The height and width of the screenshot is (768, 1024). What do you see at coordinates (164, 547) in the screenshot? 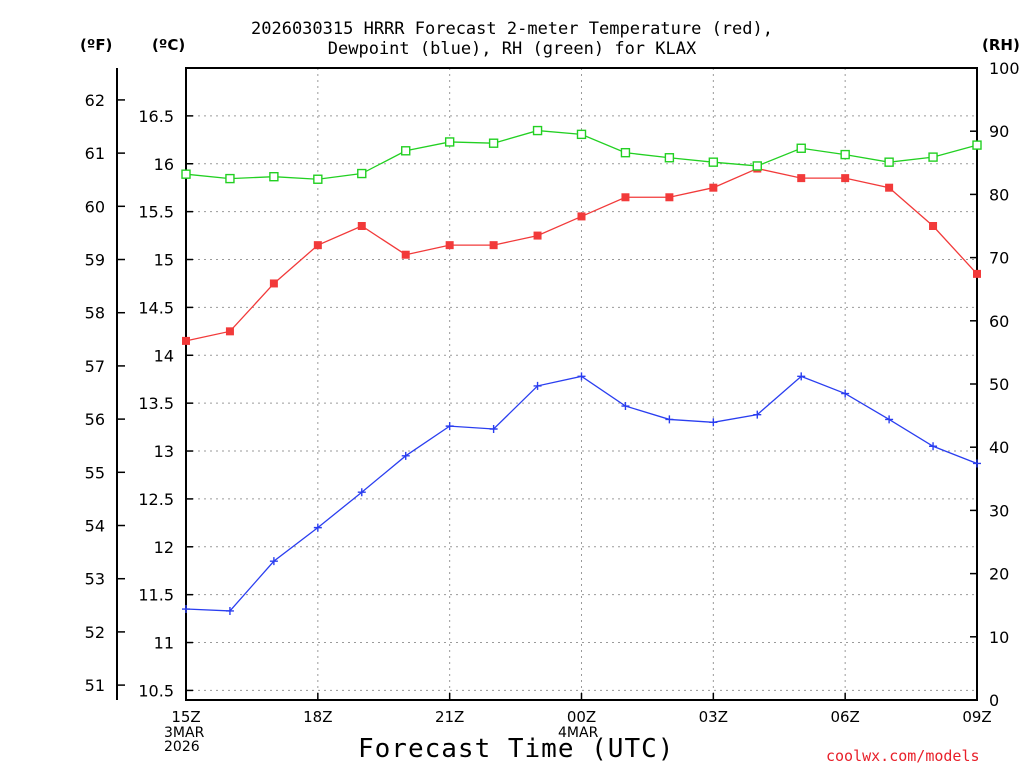
I see `celsius-tick-label: 12` at bounding box center [164, 547].